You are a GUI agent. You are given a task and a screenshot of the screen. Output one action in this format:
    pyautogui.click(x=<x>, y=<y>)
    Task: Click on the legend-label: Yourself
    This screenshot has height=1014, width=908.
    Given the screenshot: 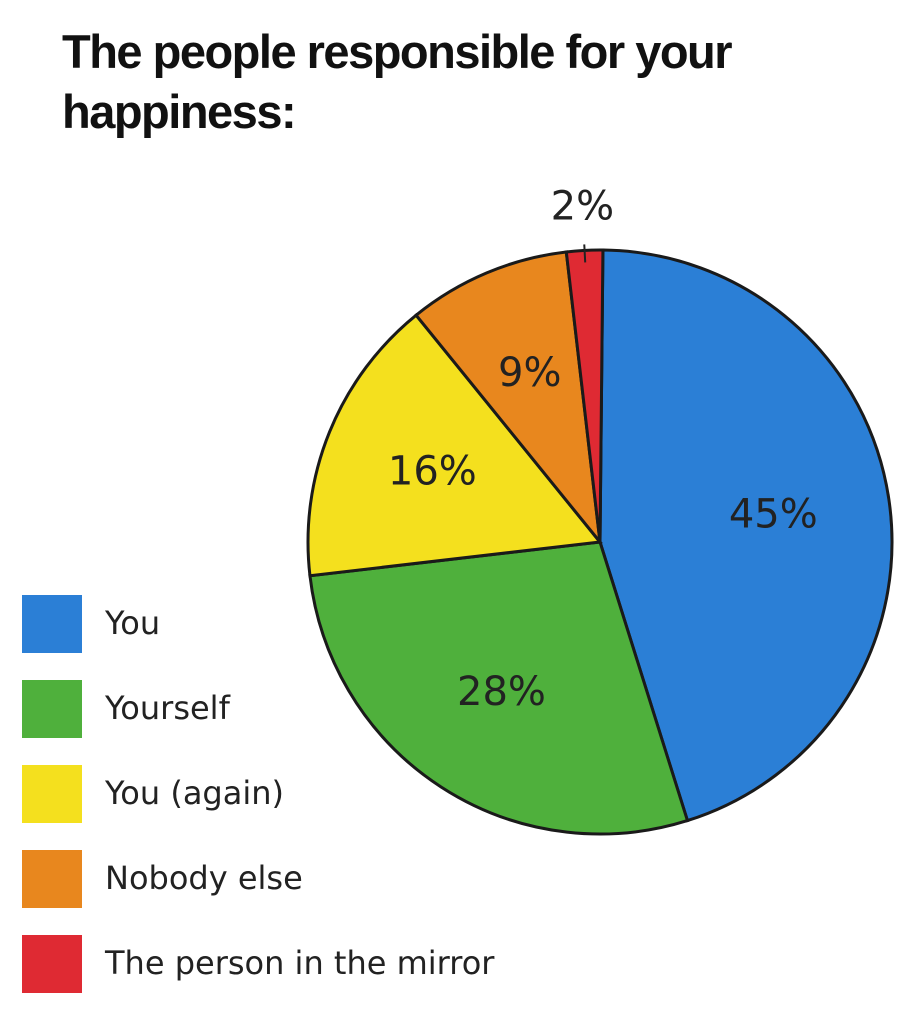 What is the action you would take?
    pyautogui.click(x=167, y=708)
    